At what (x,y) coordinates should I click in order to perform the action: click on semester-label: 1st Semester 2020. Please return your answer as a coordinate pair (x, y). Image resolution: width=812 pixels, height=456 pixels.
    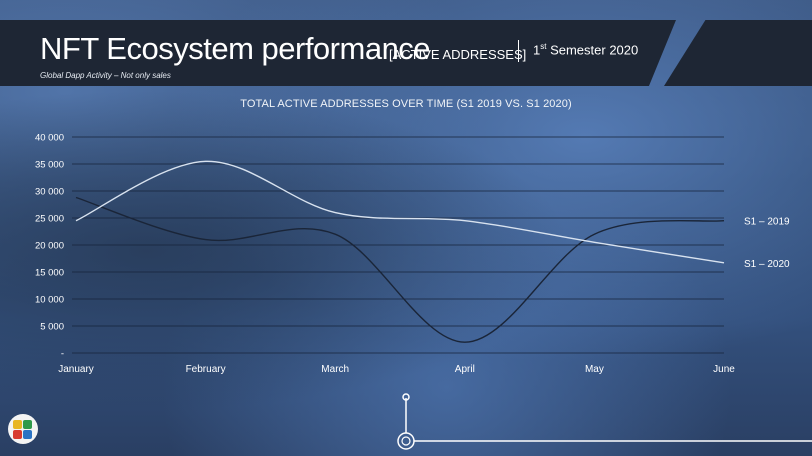
    Looking at the image, I should click on (585, 49).